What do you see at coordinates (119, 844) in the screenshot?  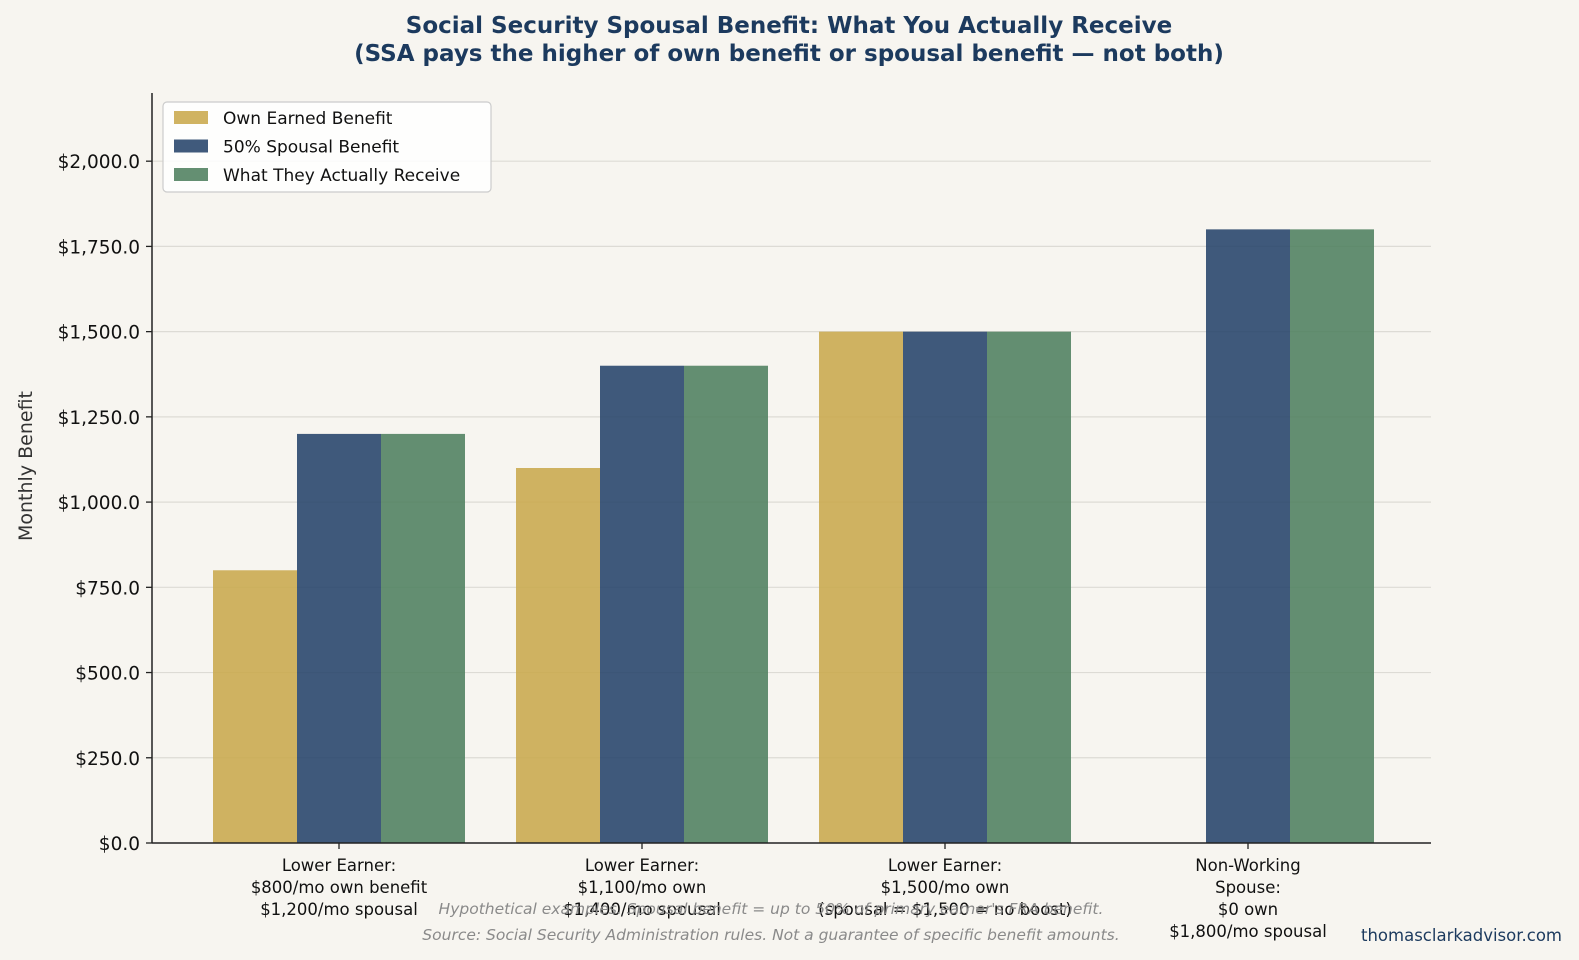 I see `y-tick-label: $0.0` at bounding box center [119, 844].